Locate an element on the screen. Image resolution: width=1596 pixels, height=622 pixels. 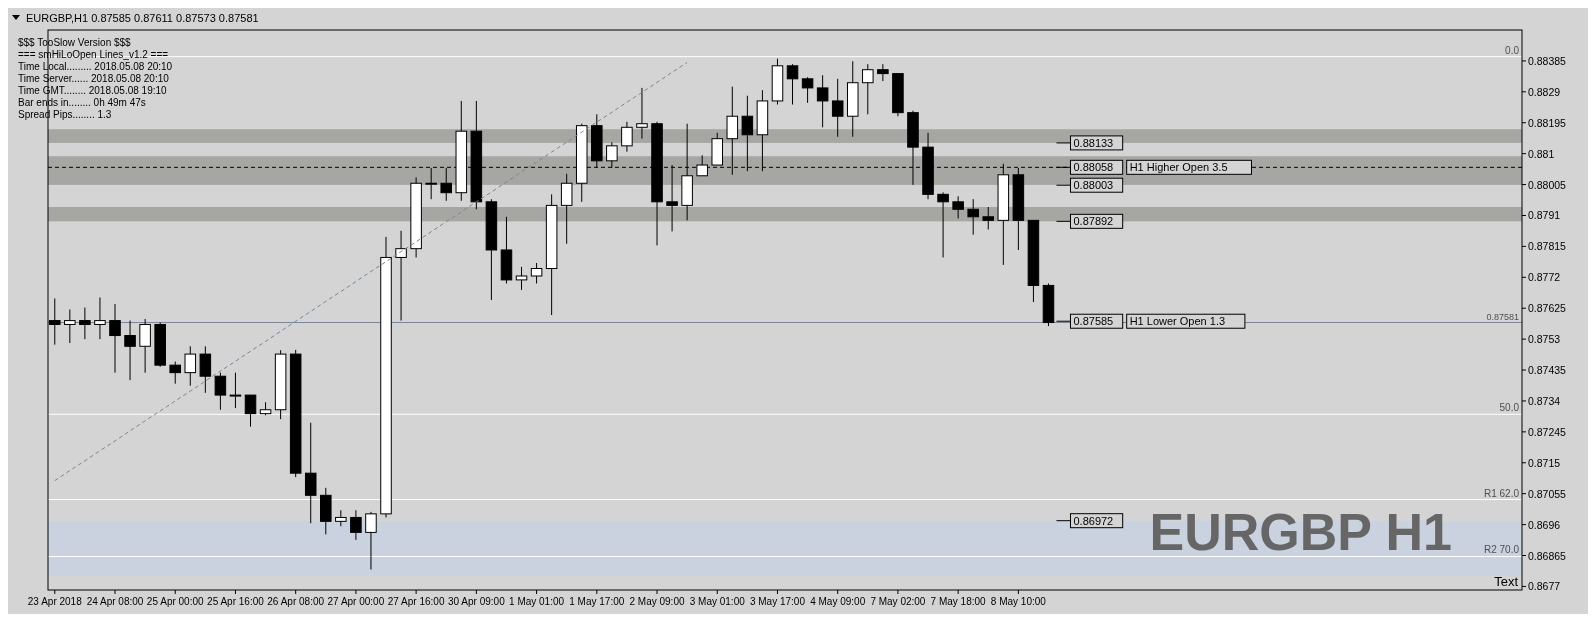
y-tick-label: 0.8753 is located at coordinates (1544, 339).